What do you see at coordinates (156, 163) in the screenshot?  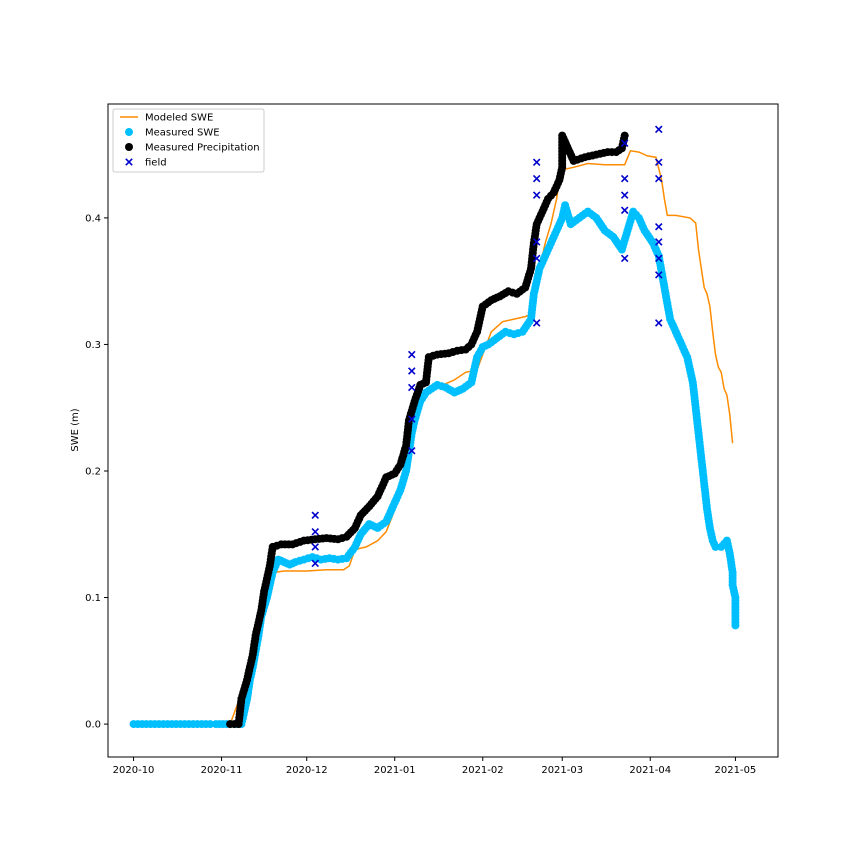 I see `legend-label: field` at bounding box center [156, 163].